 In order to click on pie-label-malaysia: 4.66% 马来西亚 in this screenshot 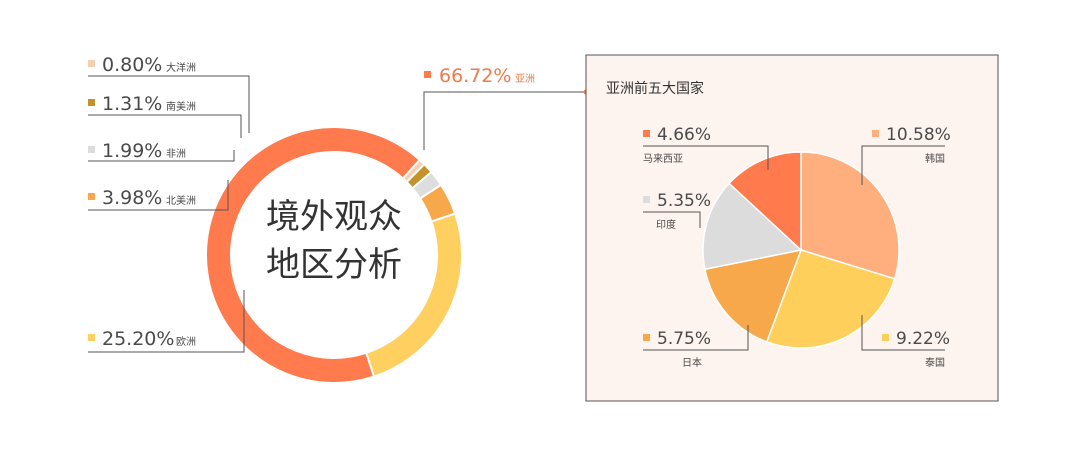, I will do `click(706, 147)`.